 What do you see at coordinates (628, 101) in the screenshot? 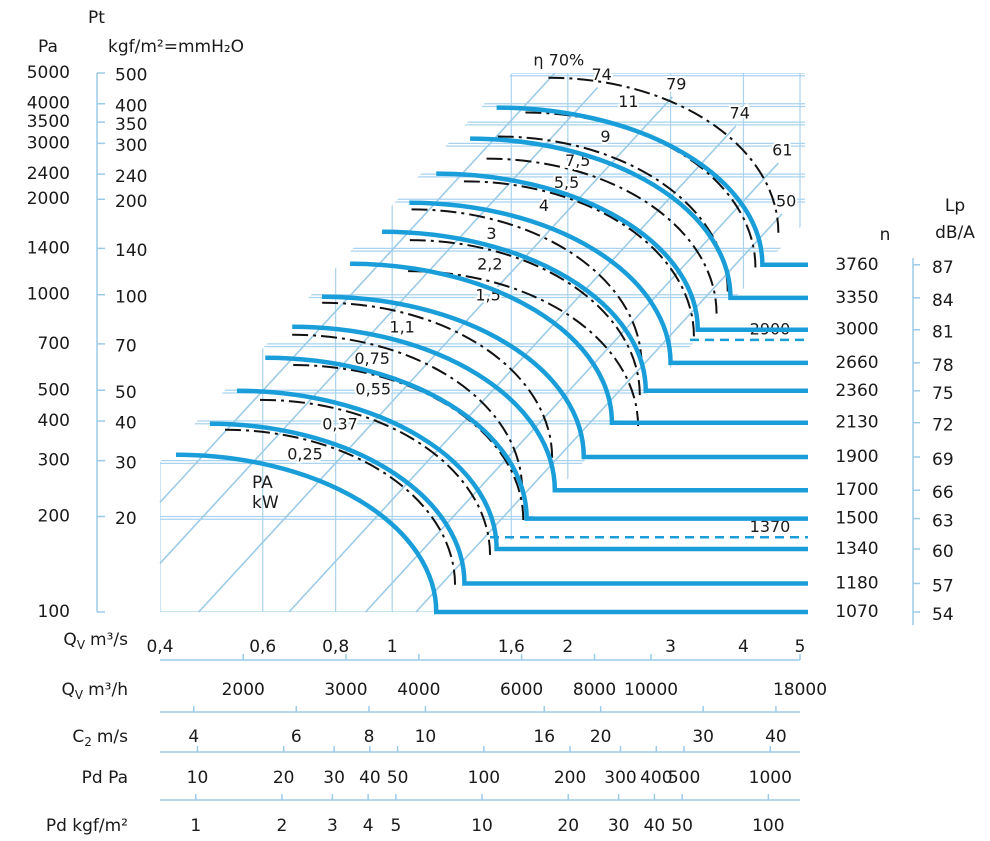
I see `power-label: 11` at bounding box center [628, 101].